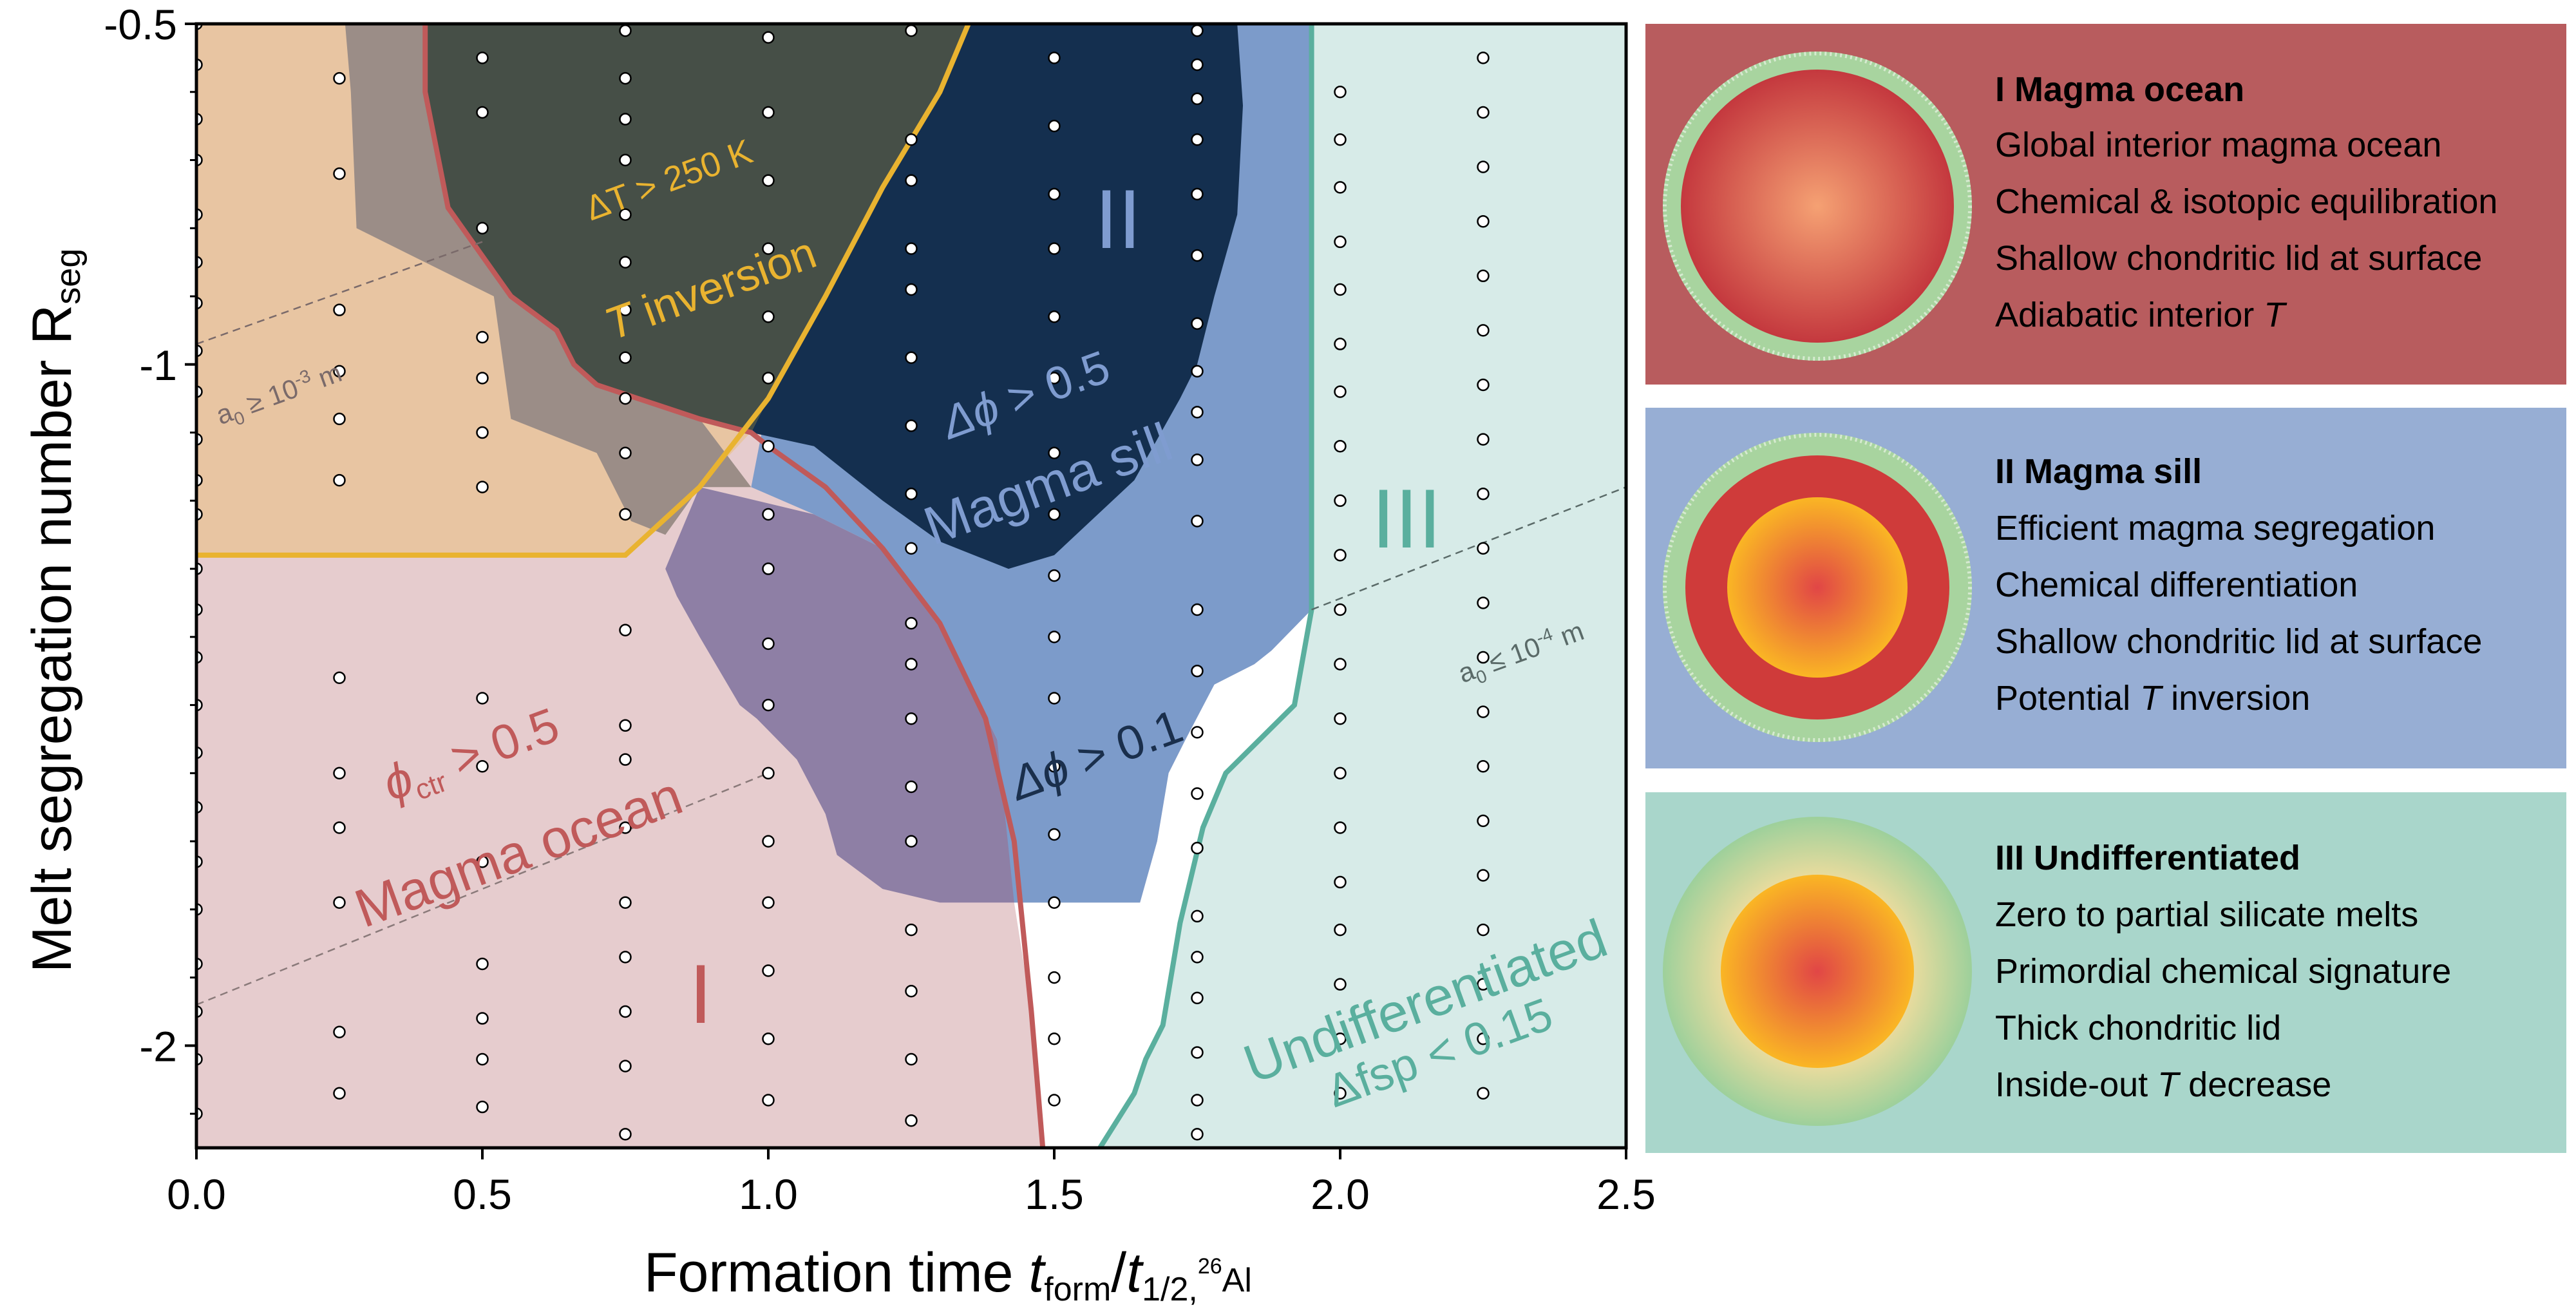  What do you see at coordinates (1341, 1194) in the screenshot?
I see `x-tick-label: 2.0` at bounding box center [1341, 1194].